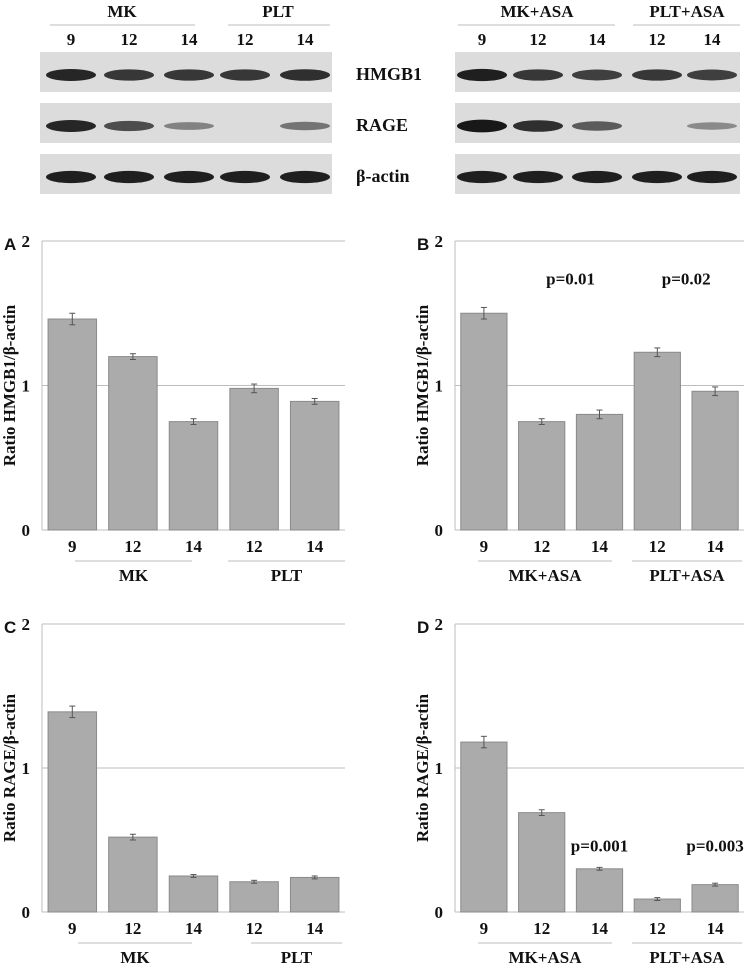 This screenshot has height=969, width=754. I want to click on panel-letter: B, so click(423, 244).